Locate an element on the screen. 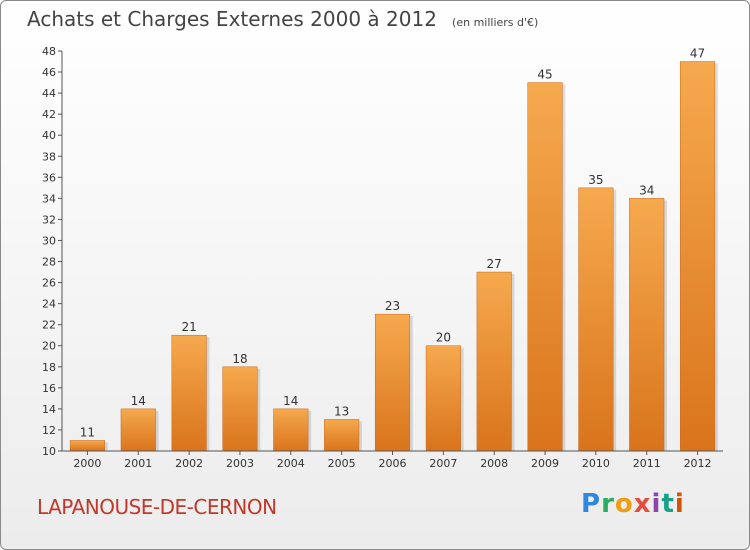 This screenshot has width=750, height=550. x-tick-label: 2003 is located at coordinates (240, 463).